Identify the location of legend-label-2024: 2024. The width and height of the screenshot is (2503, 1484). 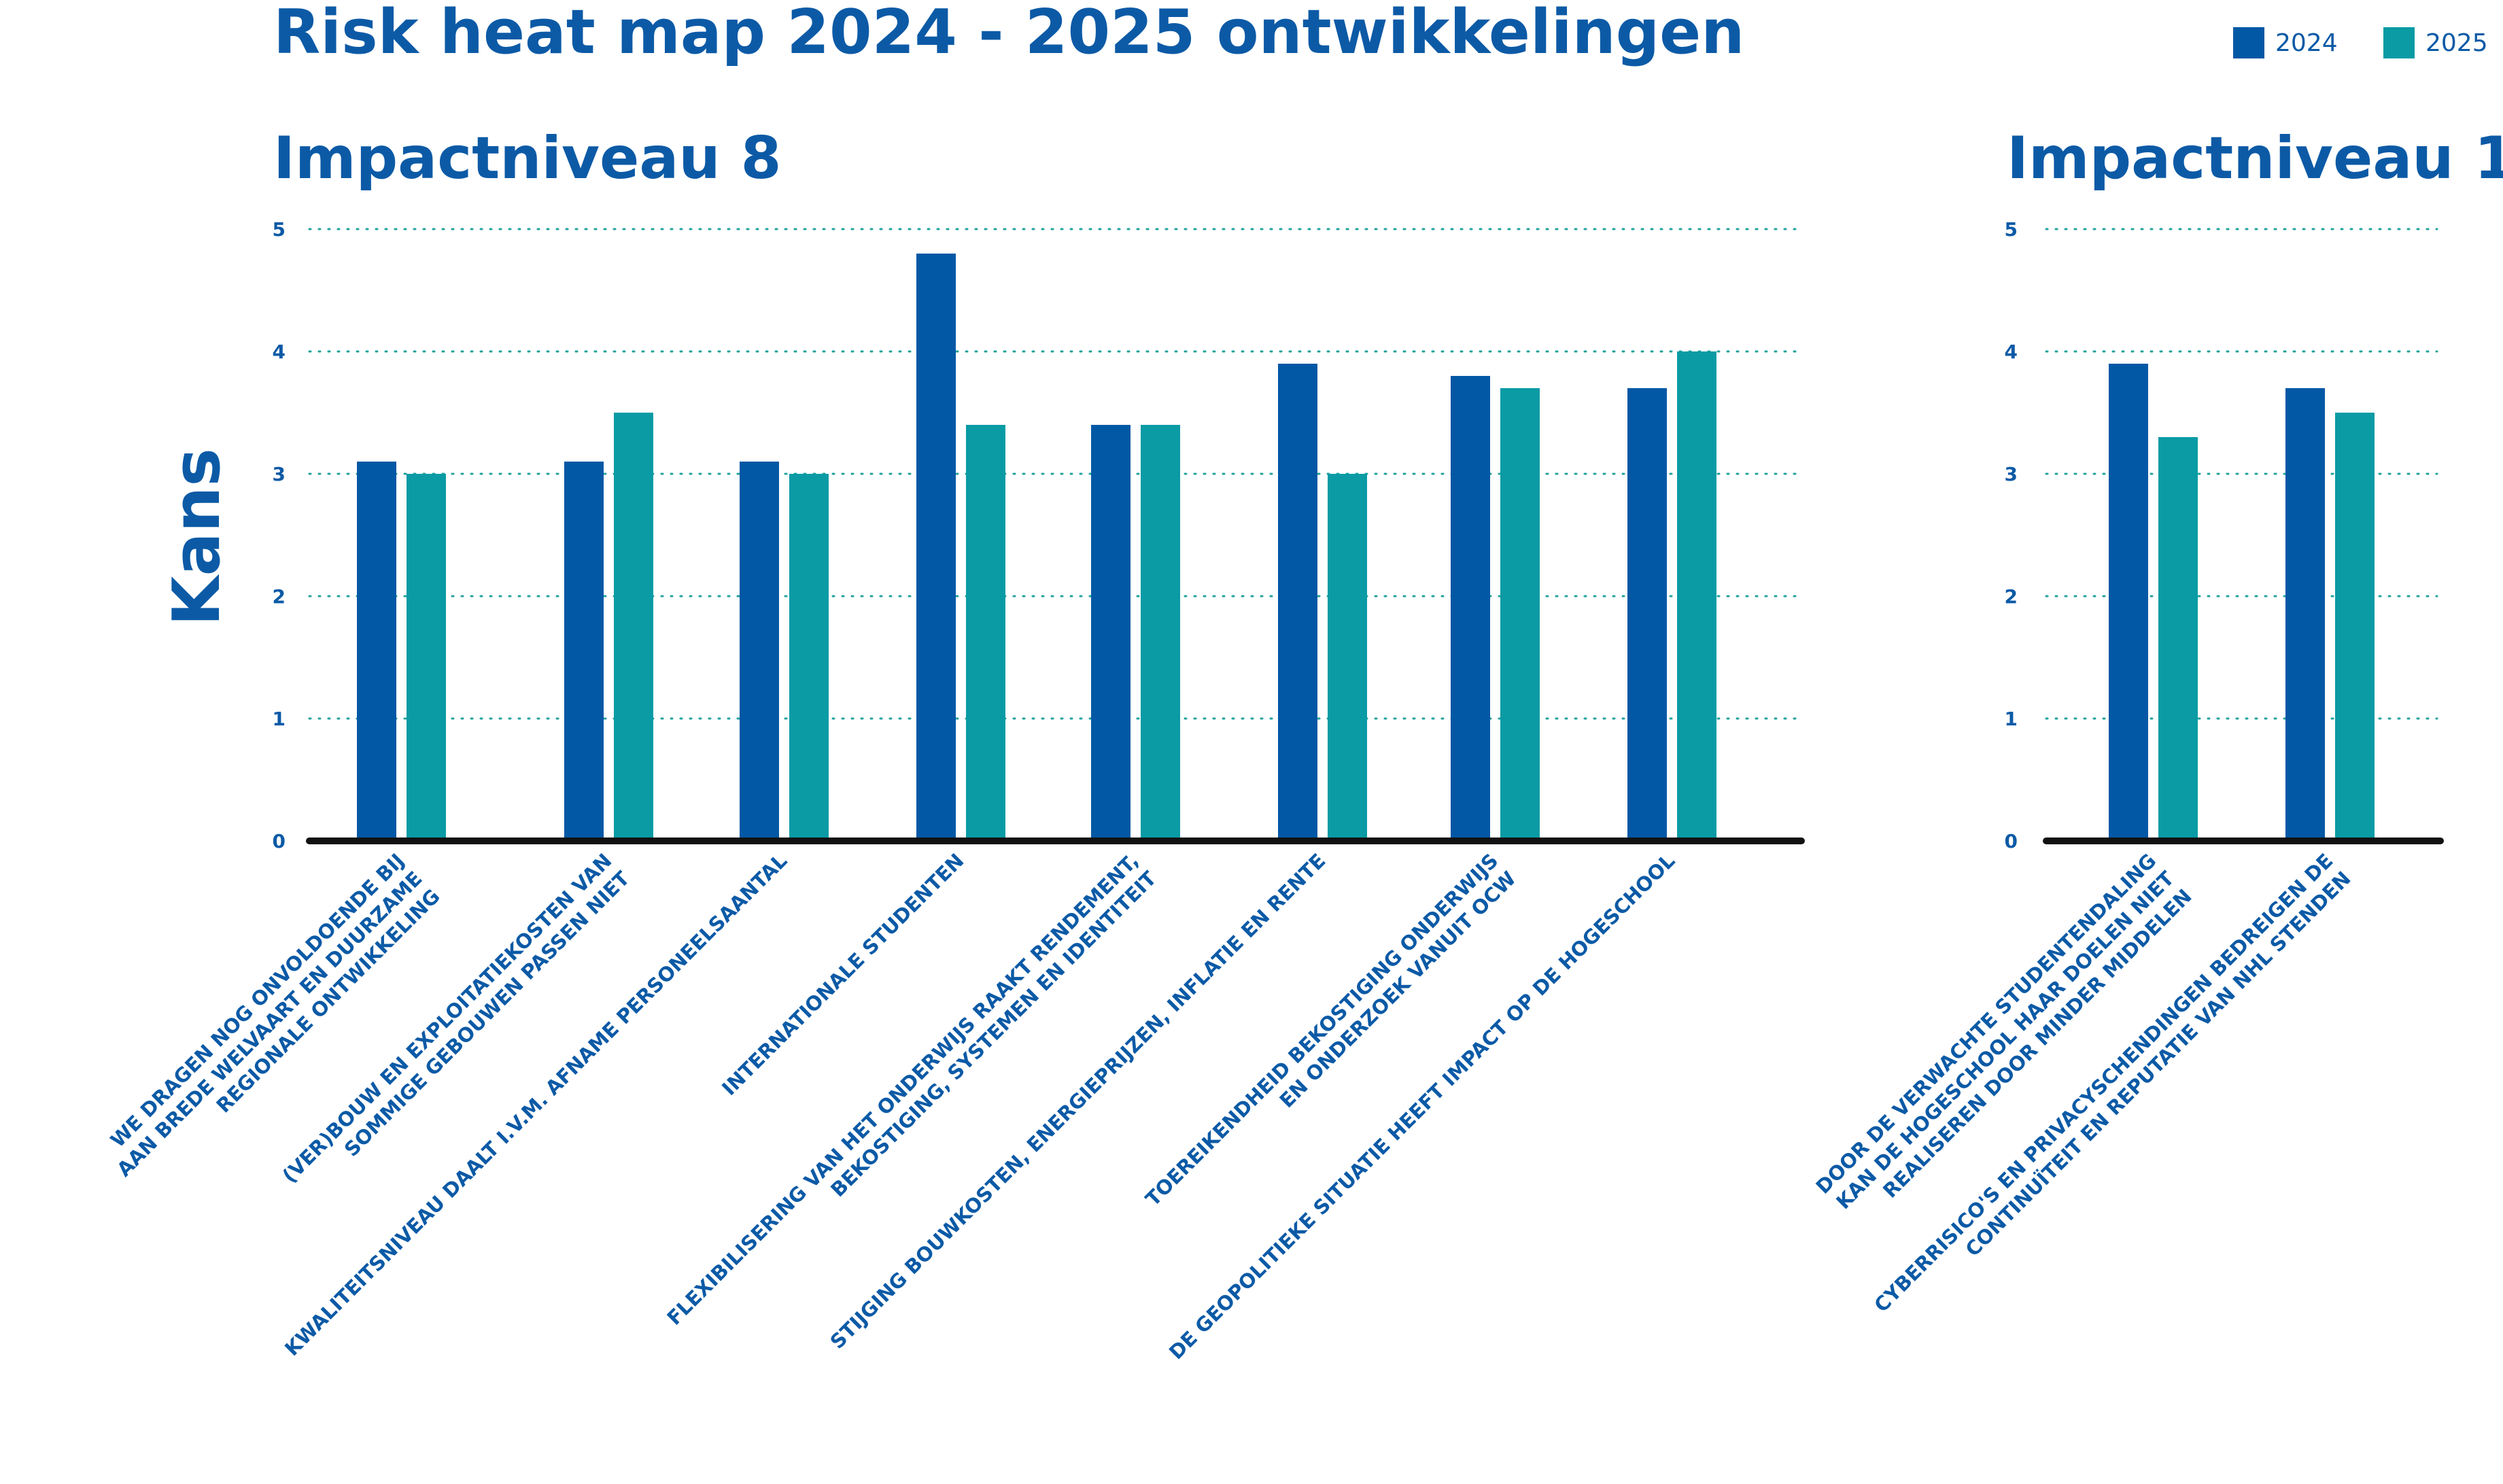
(2306, 43).